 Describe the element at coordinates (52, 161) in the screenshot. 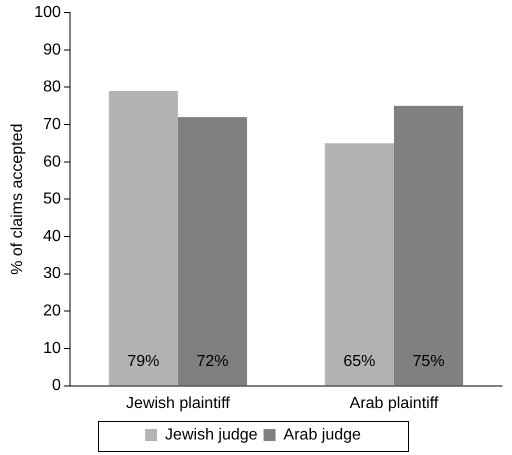

I see `y-tick-label: 60` at that location.